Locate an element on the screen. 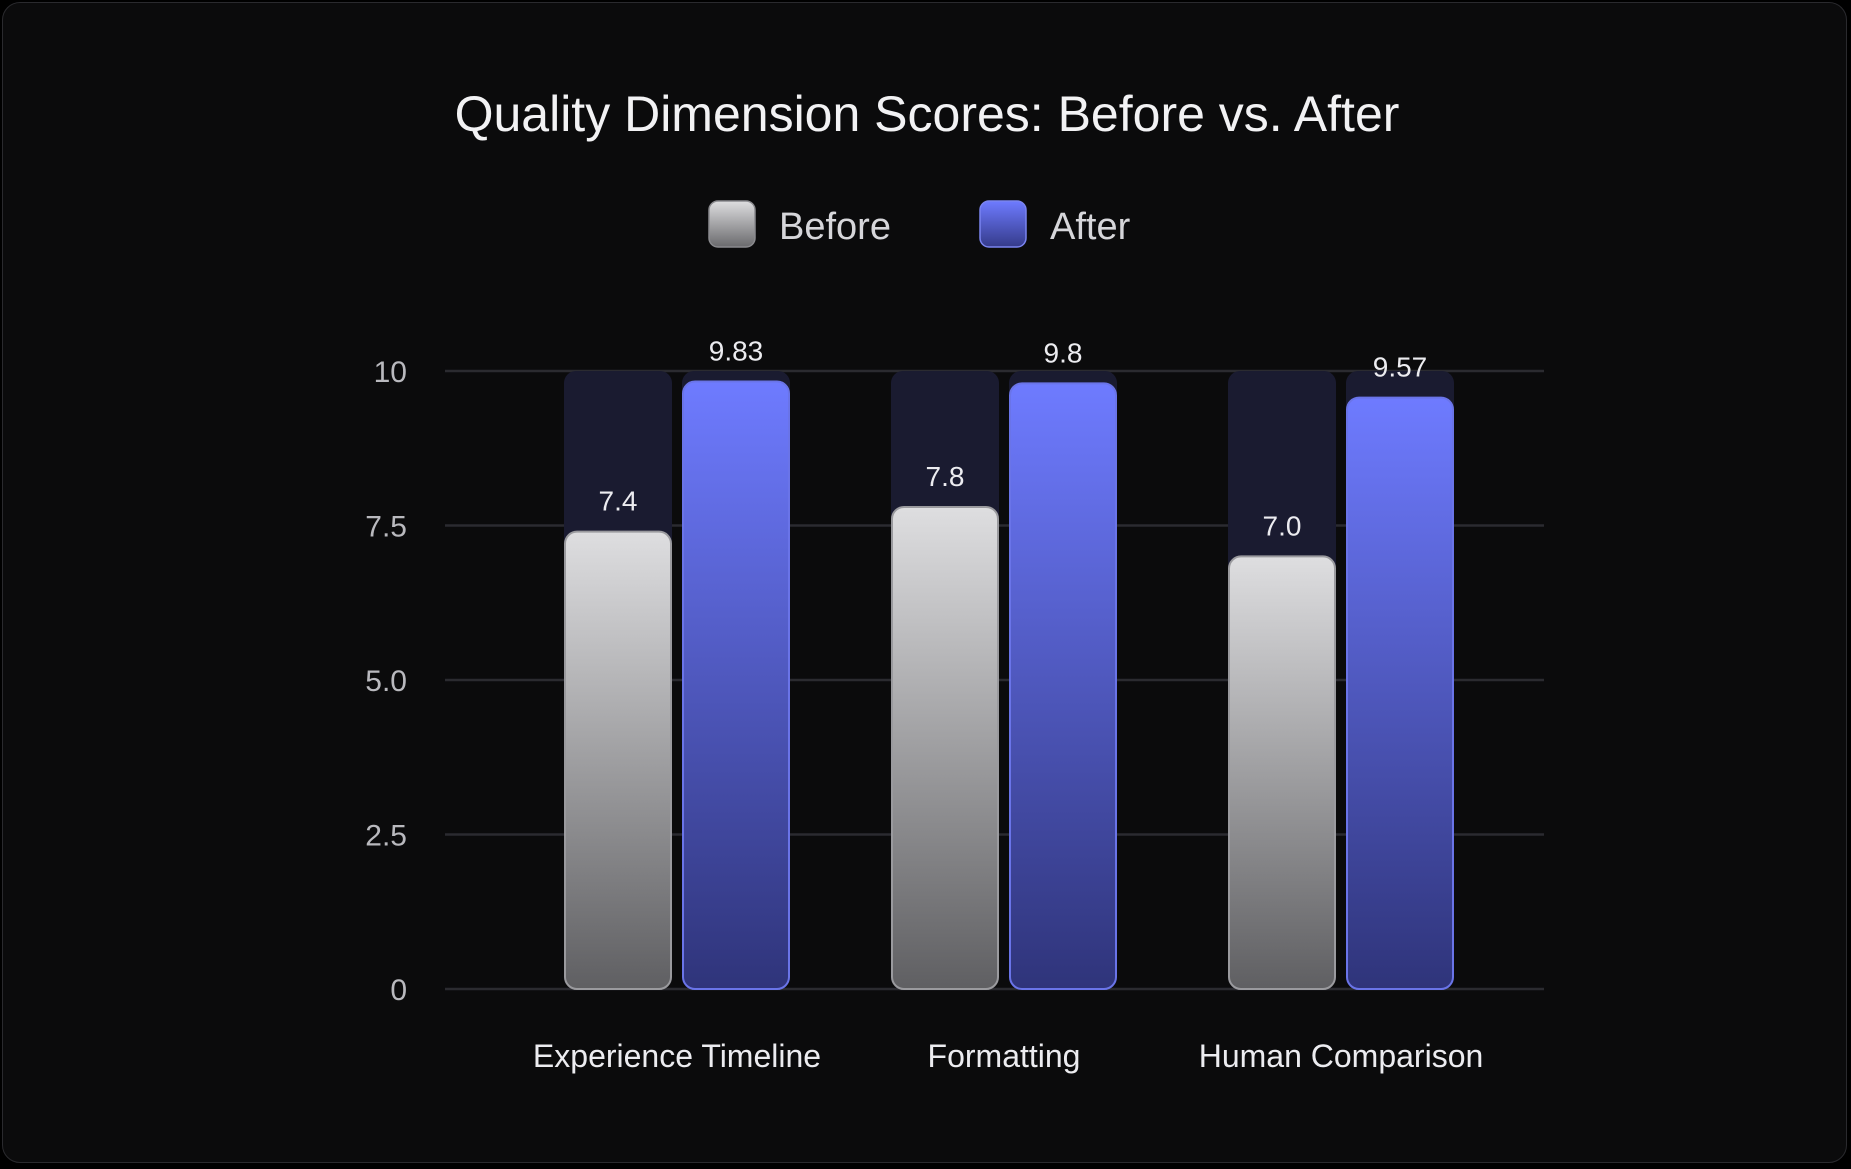  y-tick-label: 10 is located at coordinates (390, 372).